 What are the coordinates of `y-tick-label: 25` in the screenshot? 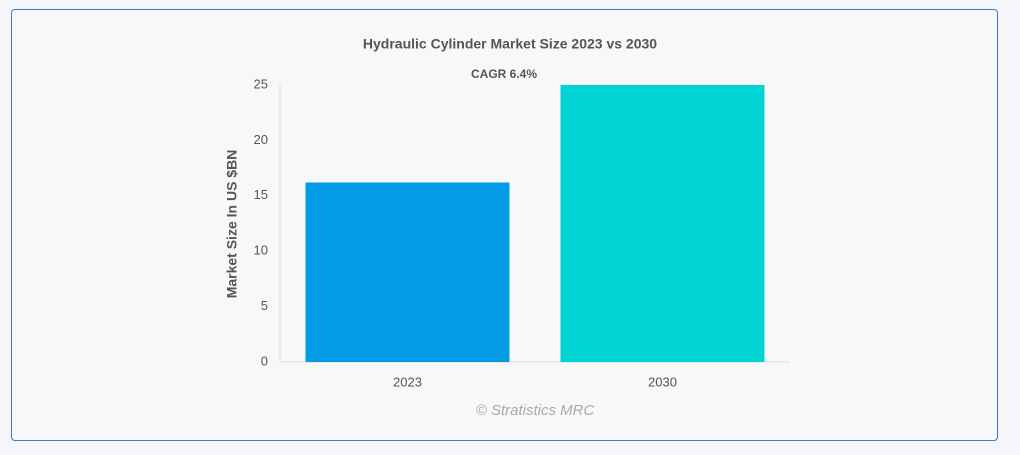 It's located at (261, 83).